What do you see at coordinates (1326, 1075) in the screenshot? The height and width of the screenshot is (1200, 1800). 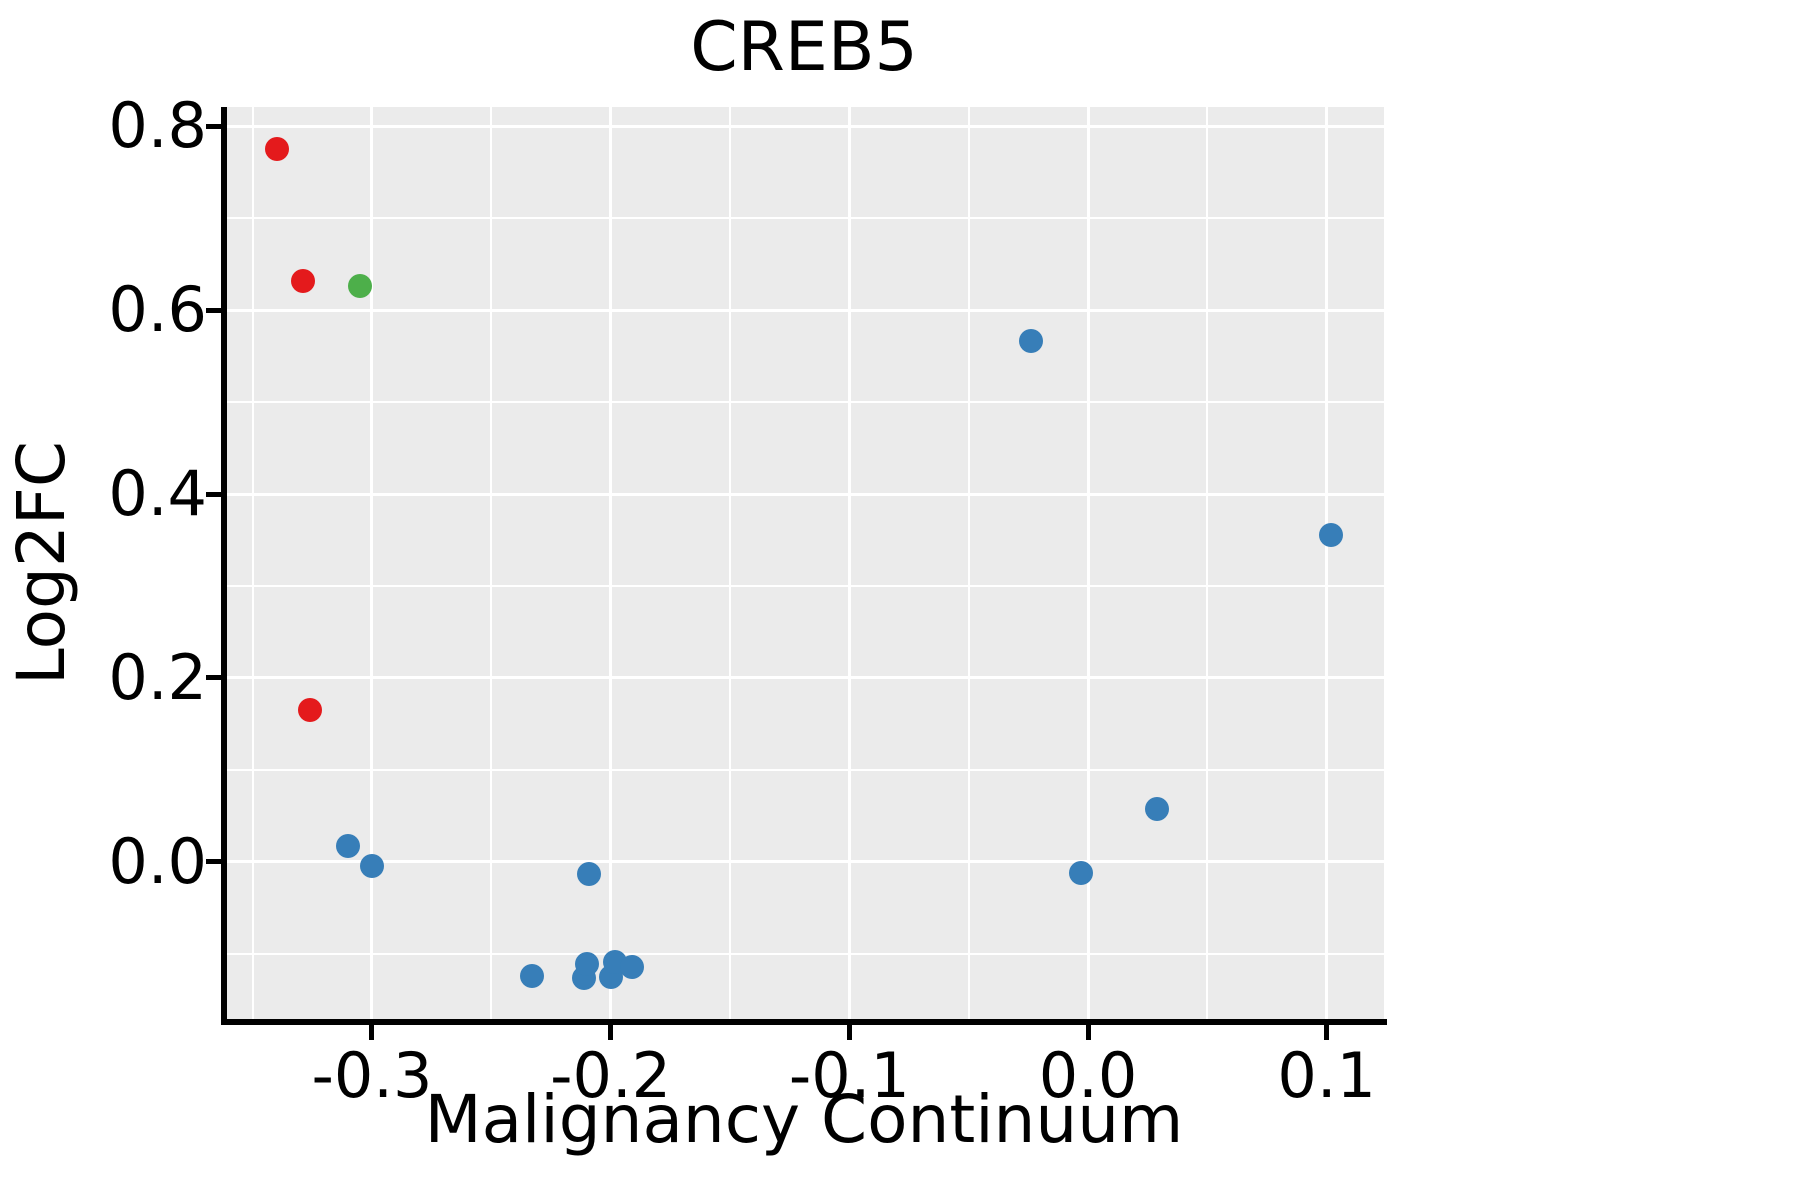 I see `x-tick-label: 0.1` at bounding box center [1326, 1075].